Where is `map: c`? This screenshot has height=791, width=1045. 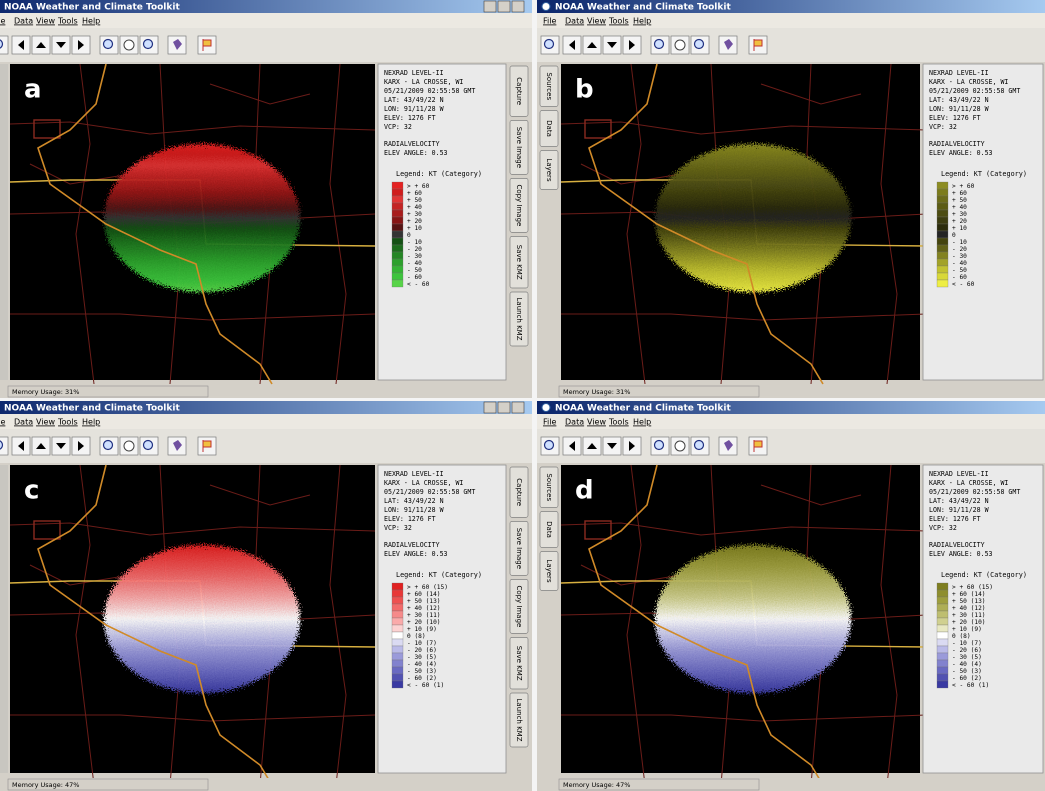 map: c is located at coordinates (192, 625).